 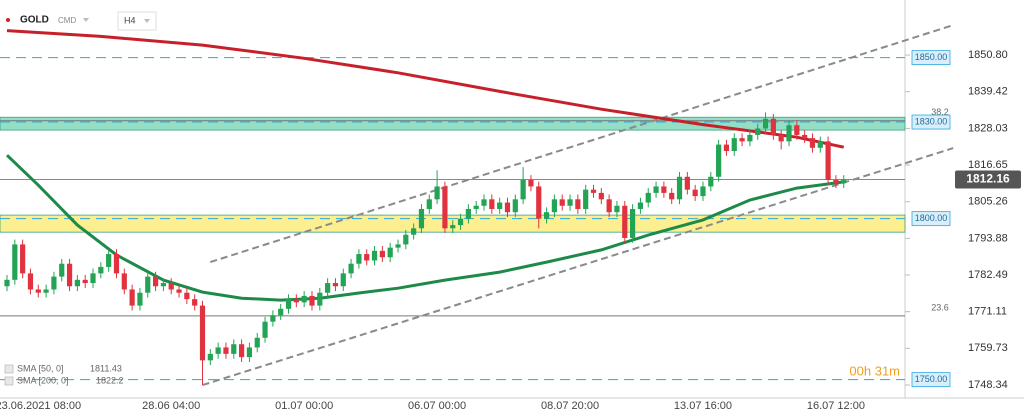 What do you see at coordinates (988, 179) in the screenshot?
I see `last-price-box` at bounding box center [988, 179].